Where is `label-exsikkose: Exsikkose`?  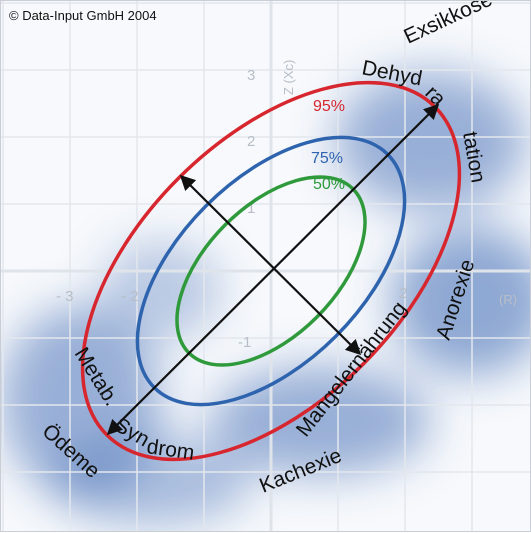
label-exsikkose: Exsikkose is located at coordinates (447, 25).